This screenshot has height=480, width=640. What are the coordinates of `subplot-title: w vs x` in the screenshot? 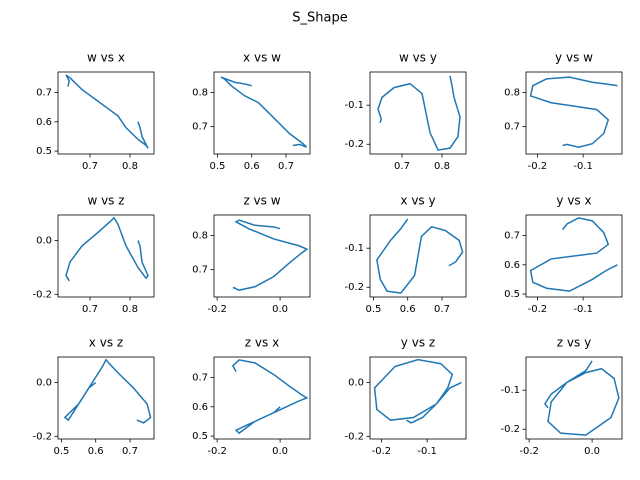 It's located at (106, 58).